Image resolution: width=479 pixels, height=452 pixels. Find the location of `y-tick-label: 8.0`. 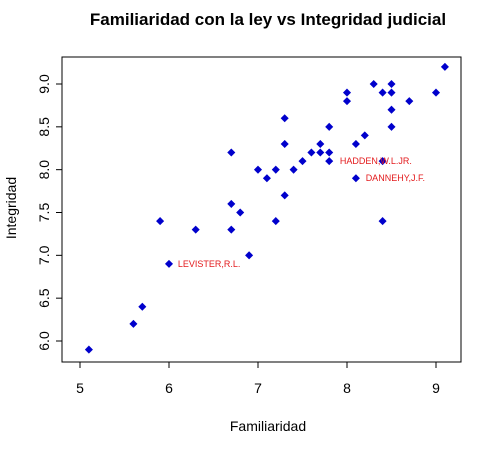

y-tick-label: 8.0 is located at coordinates (44, 170).